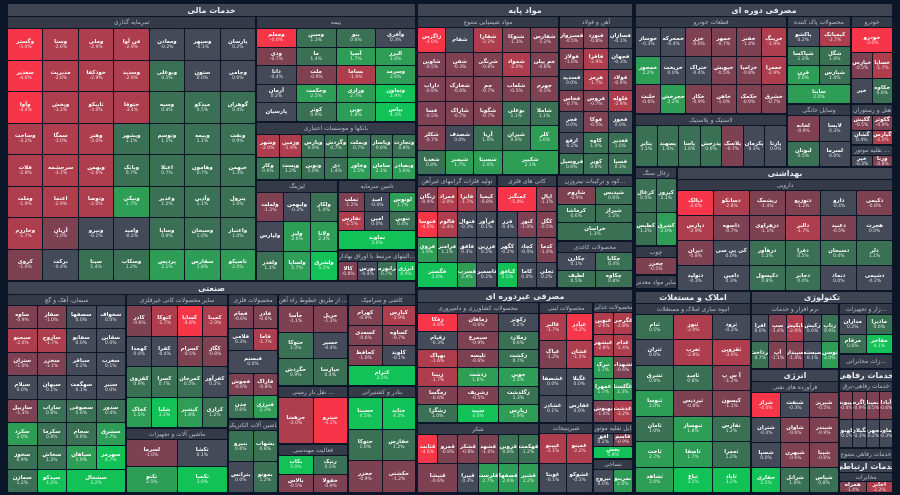 This screenshot has width=900, height=495. Describe the element at coordinates (795, 405) in the screenshot. I see `treemap-tile: شنفت -0.3%` at that location.